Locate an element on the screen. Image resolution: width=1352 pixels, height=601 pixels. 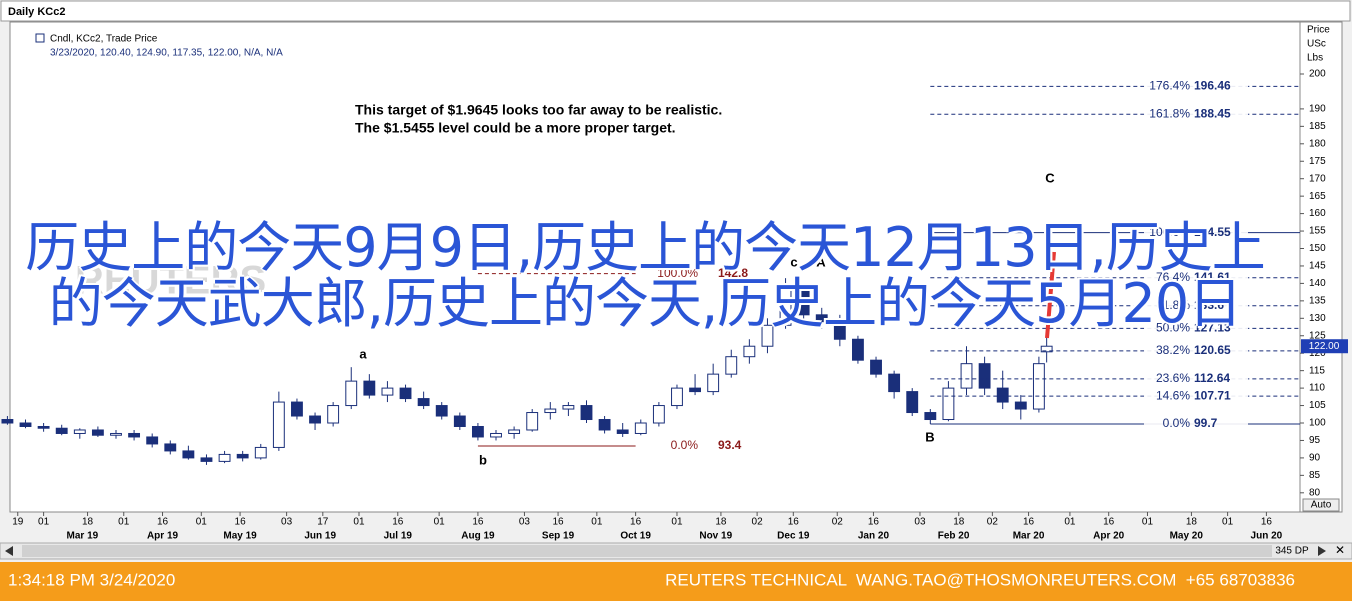
y-tick-label: 190 is located at coordinates (1317, 109).